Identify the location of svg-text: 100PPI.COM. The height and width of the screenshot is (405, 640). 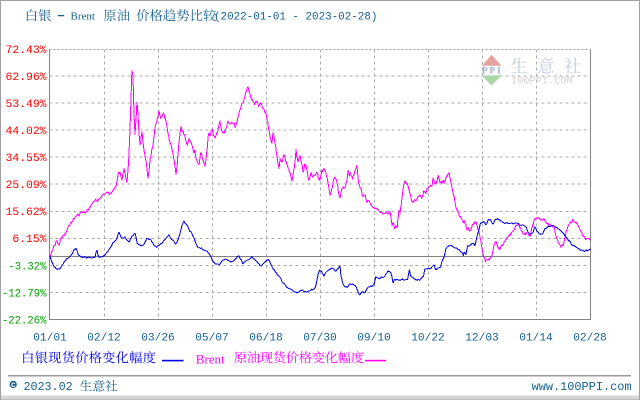
(542, 81).